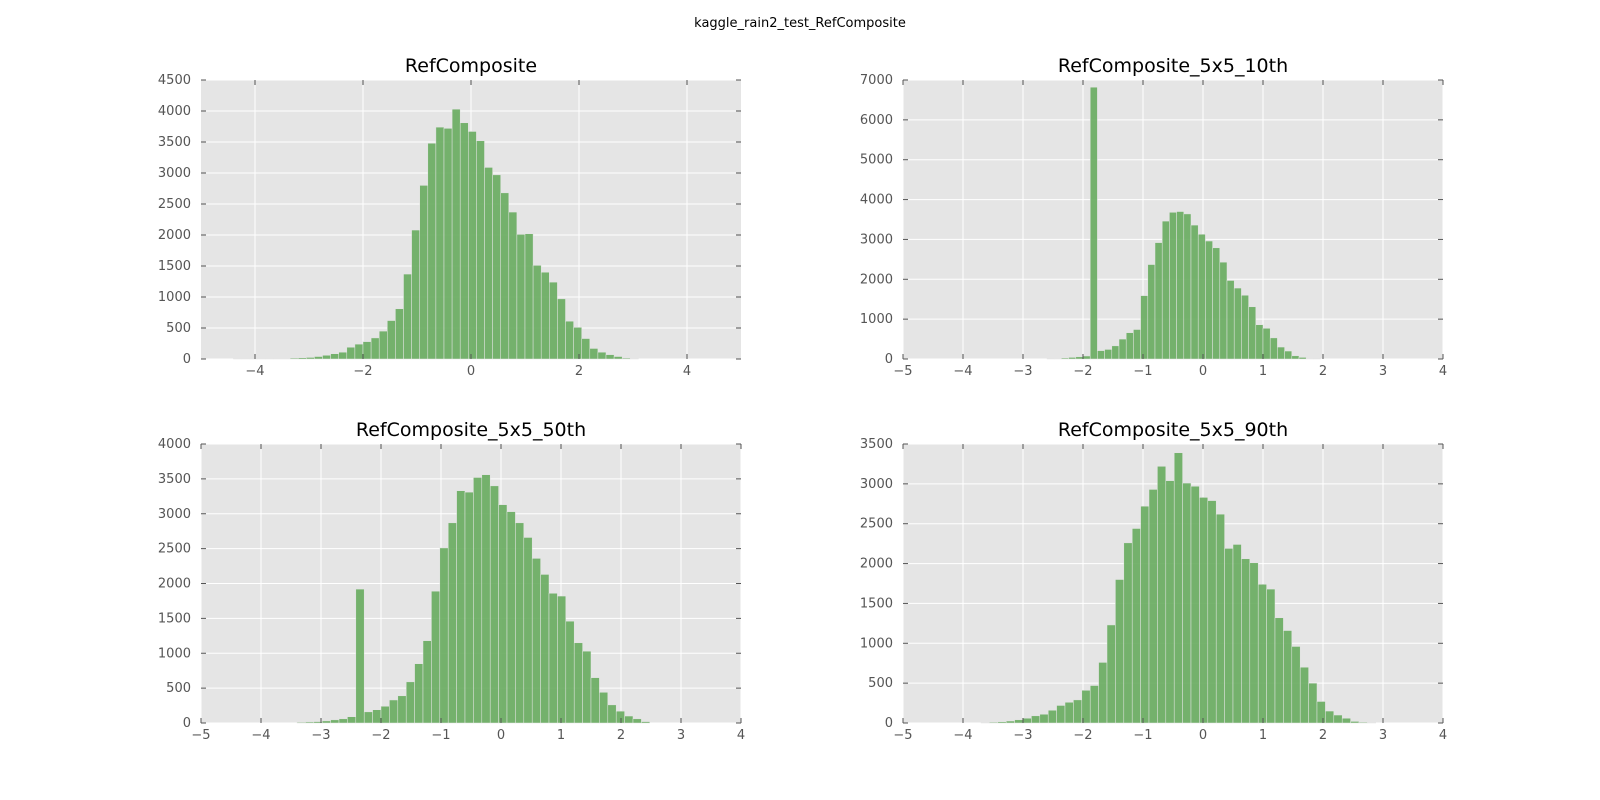  I want to click on y-tick-label: 3500, so click(174, 142).